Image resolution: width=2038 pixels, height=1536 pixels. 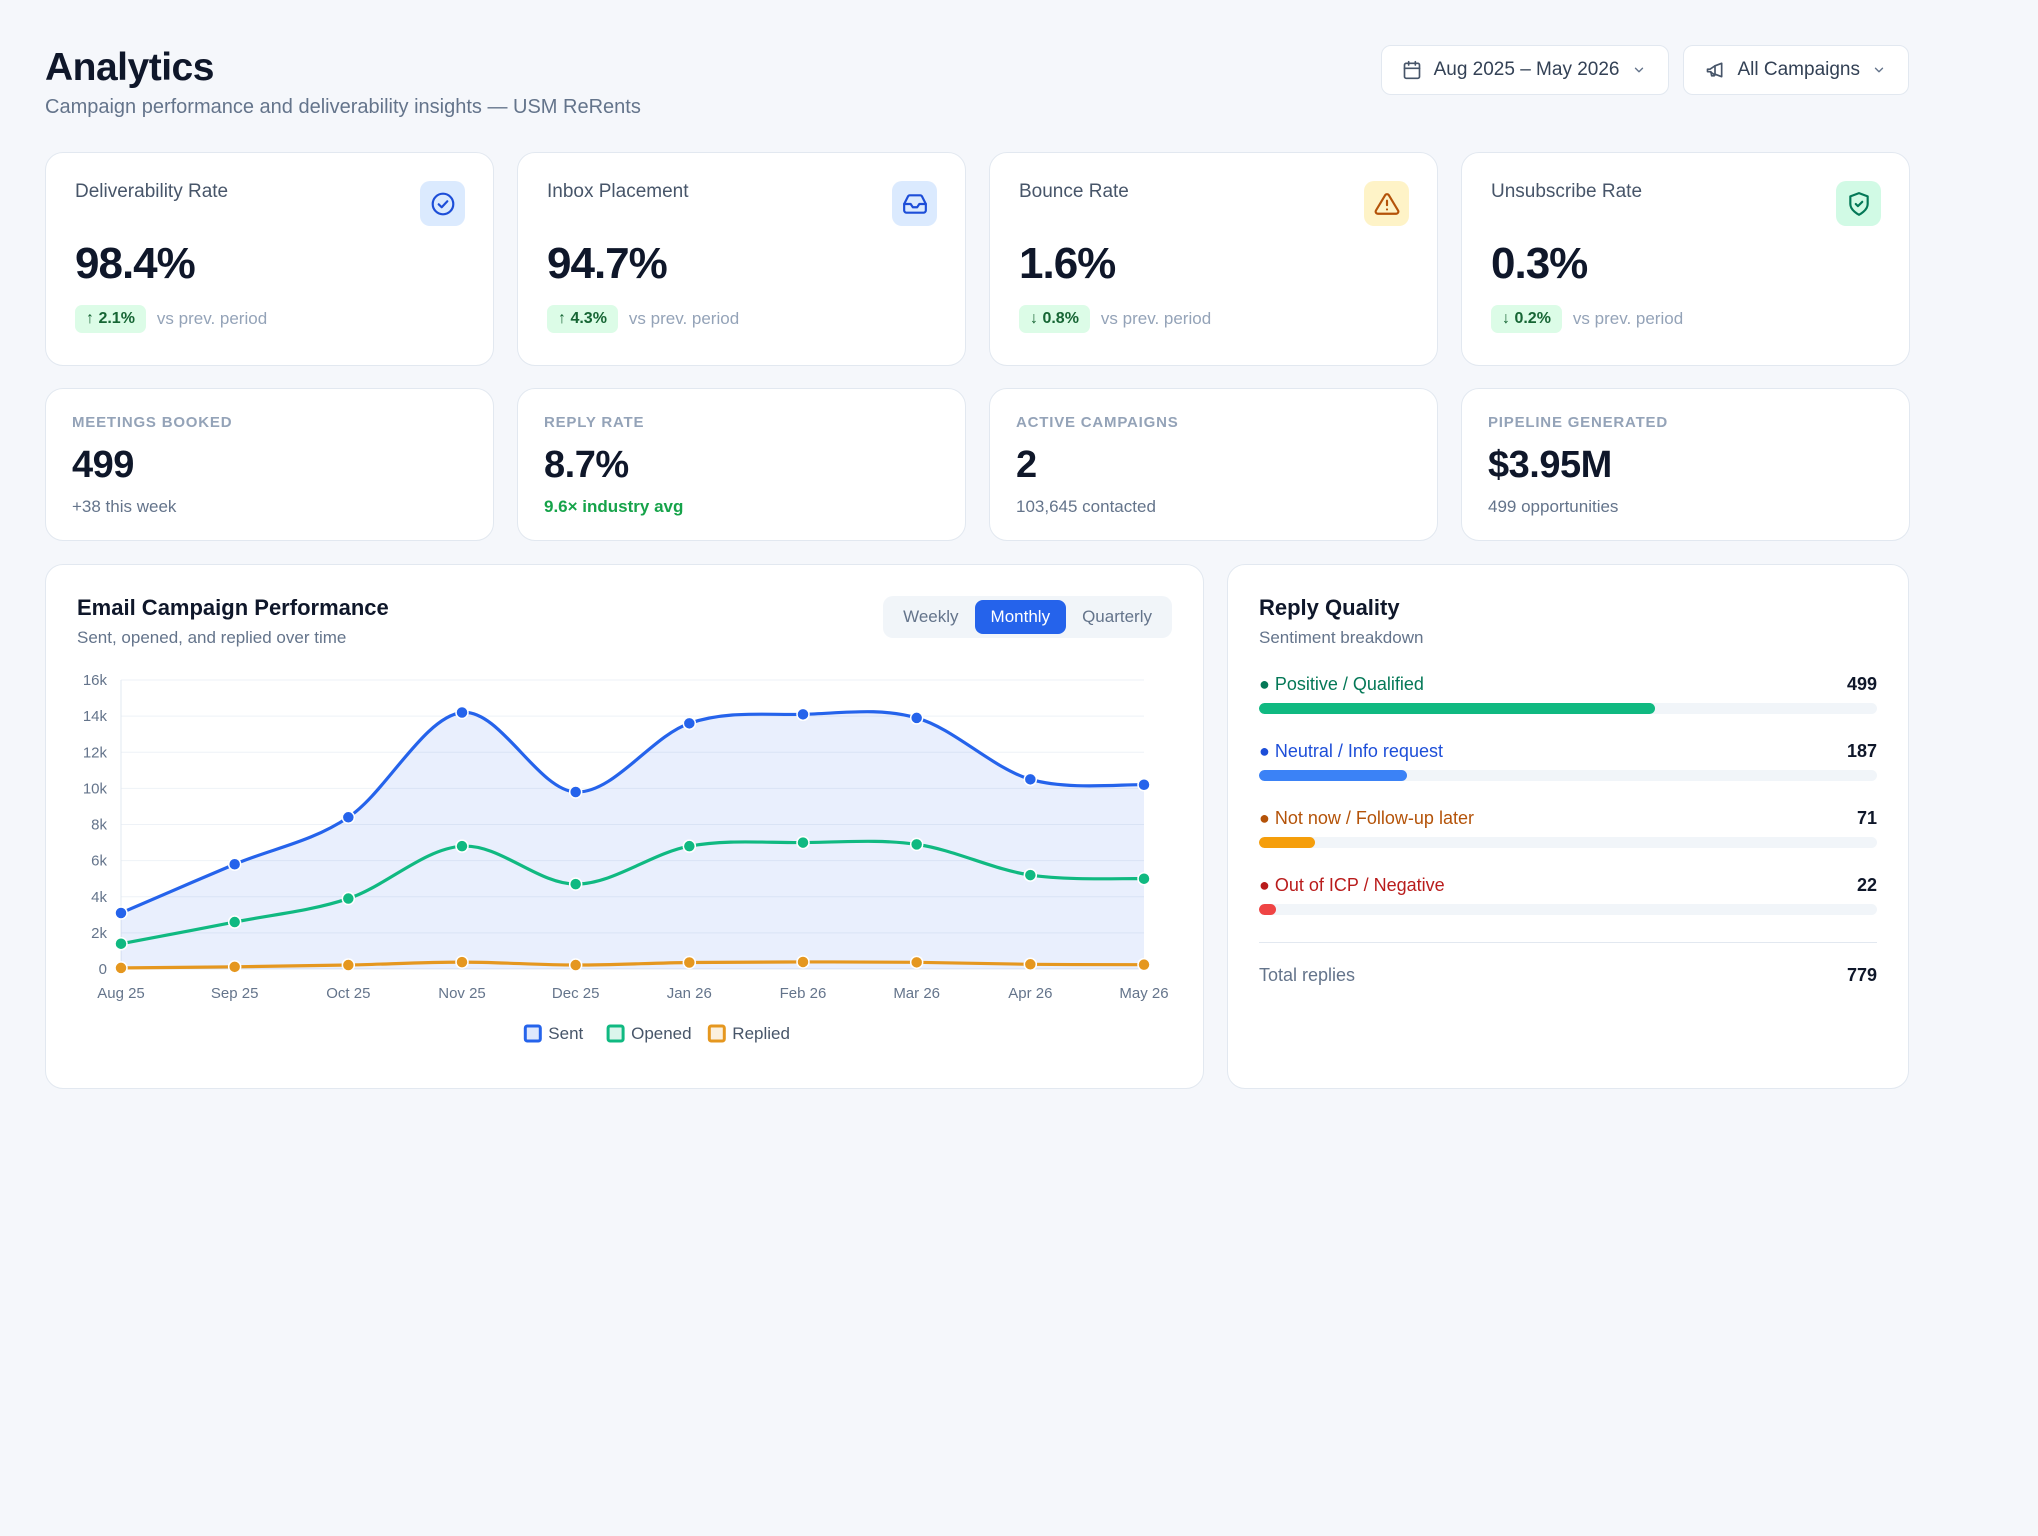 What do you see at coordinates (914, 203) in the screenshot?
I see `inbox-icon` at bounding box center [914, 203].